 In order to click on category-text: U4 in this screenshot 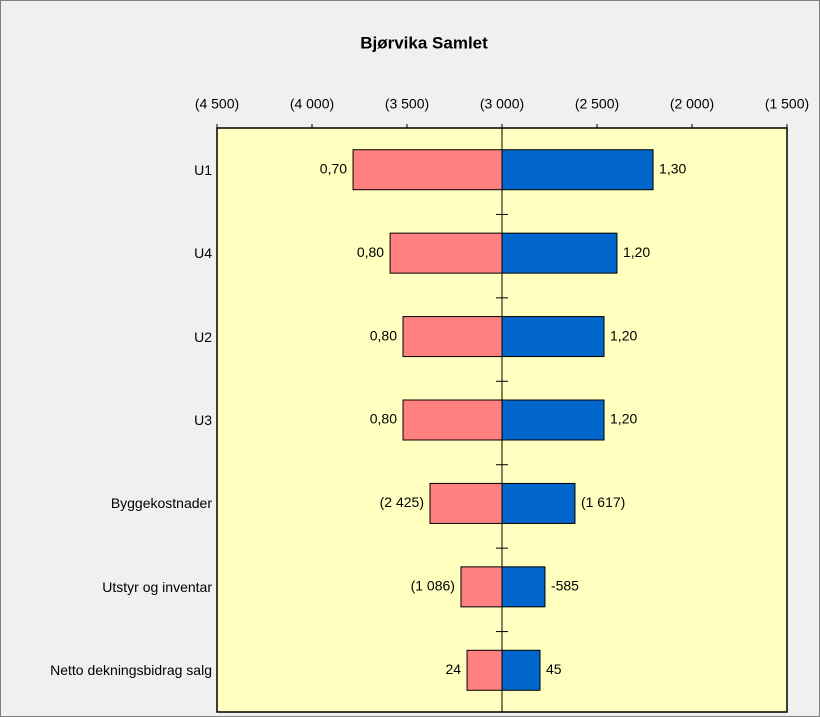, I will do `click(203, 253)`.